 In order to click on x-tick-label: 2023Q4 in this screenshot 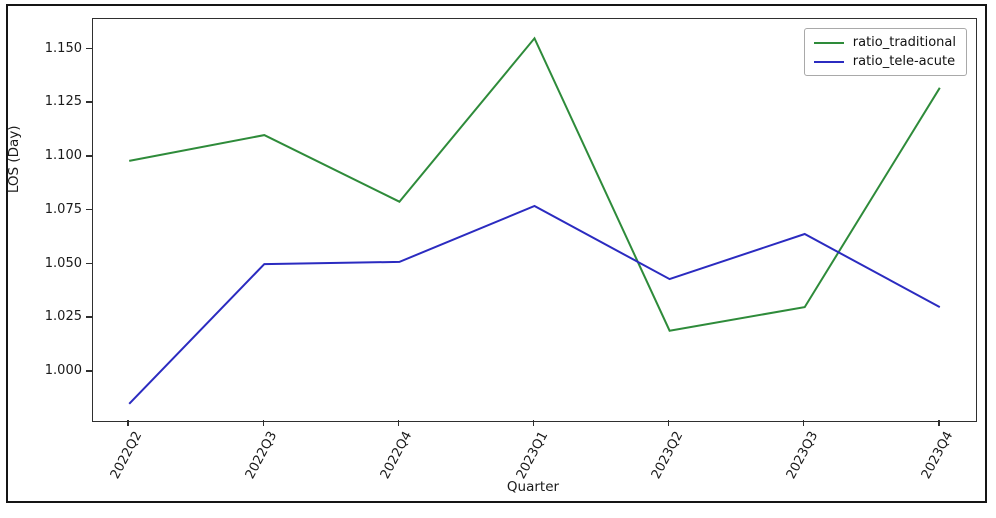, I will do `click(937, 455)`.